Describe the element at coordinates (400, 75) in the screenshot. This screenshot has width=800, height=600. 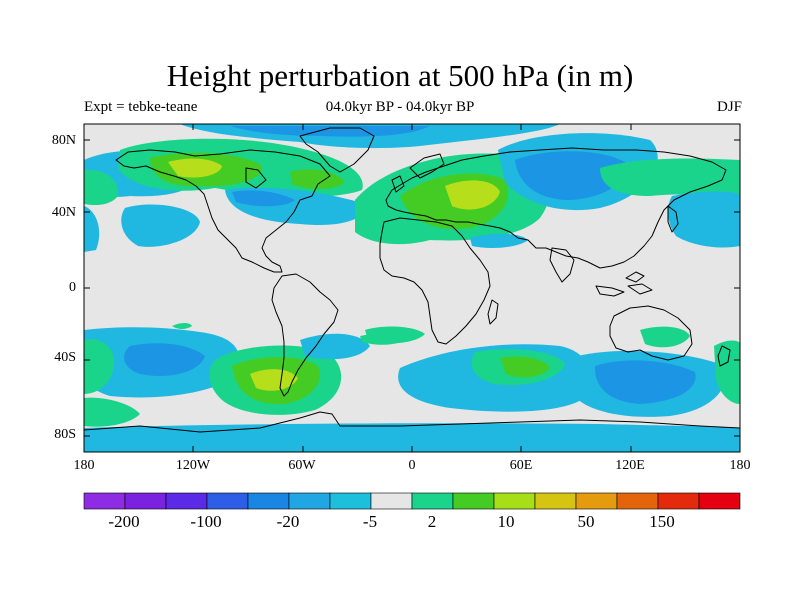
I see `map-title: Height perturbation at 500 hPa (in m)` at that location.